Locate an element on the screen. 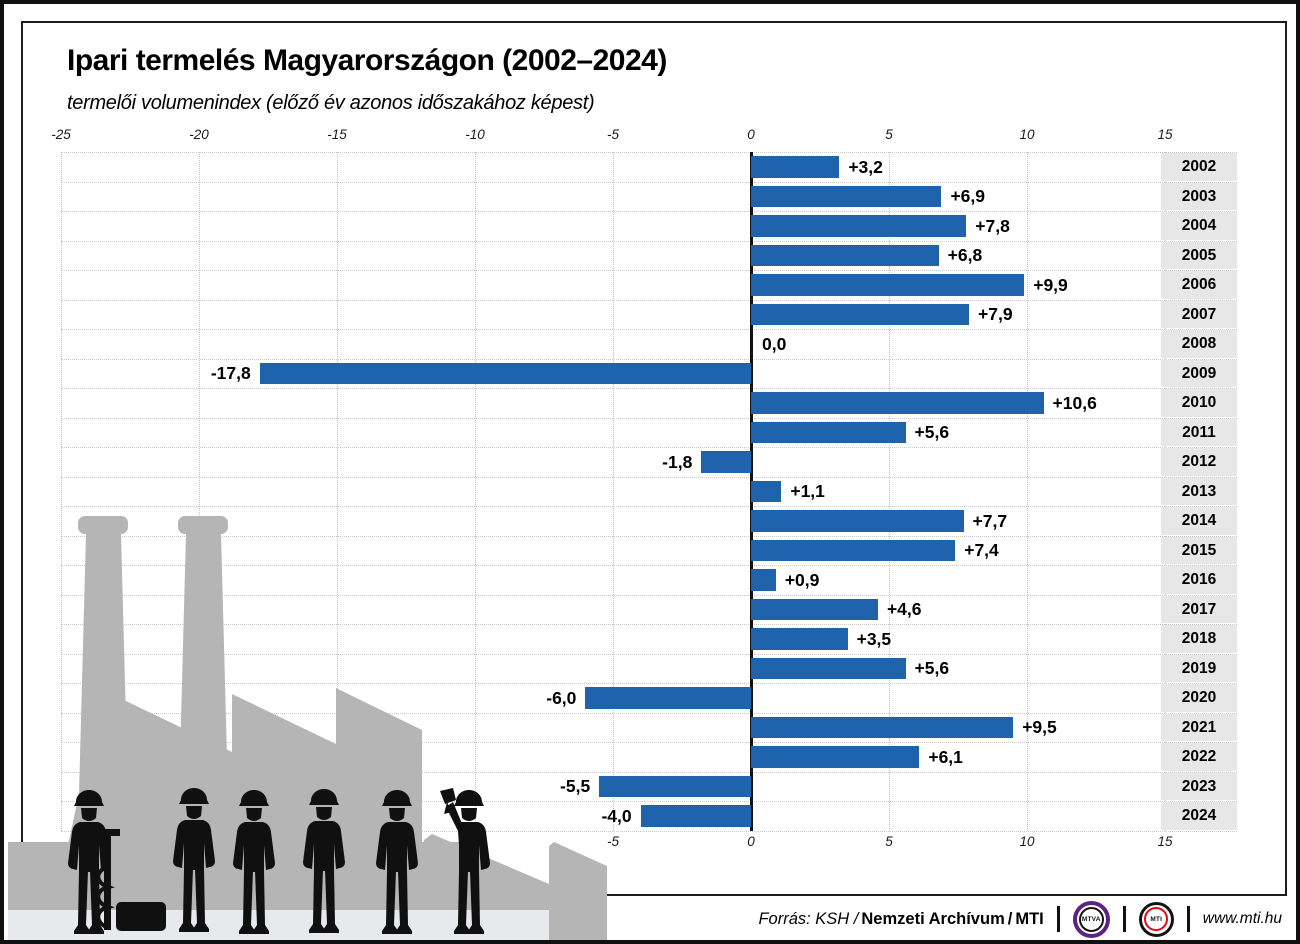  bar-2005 is located at coordinates (845, 255).